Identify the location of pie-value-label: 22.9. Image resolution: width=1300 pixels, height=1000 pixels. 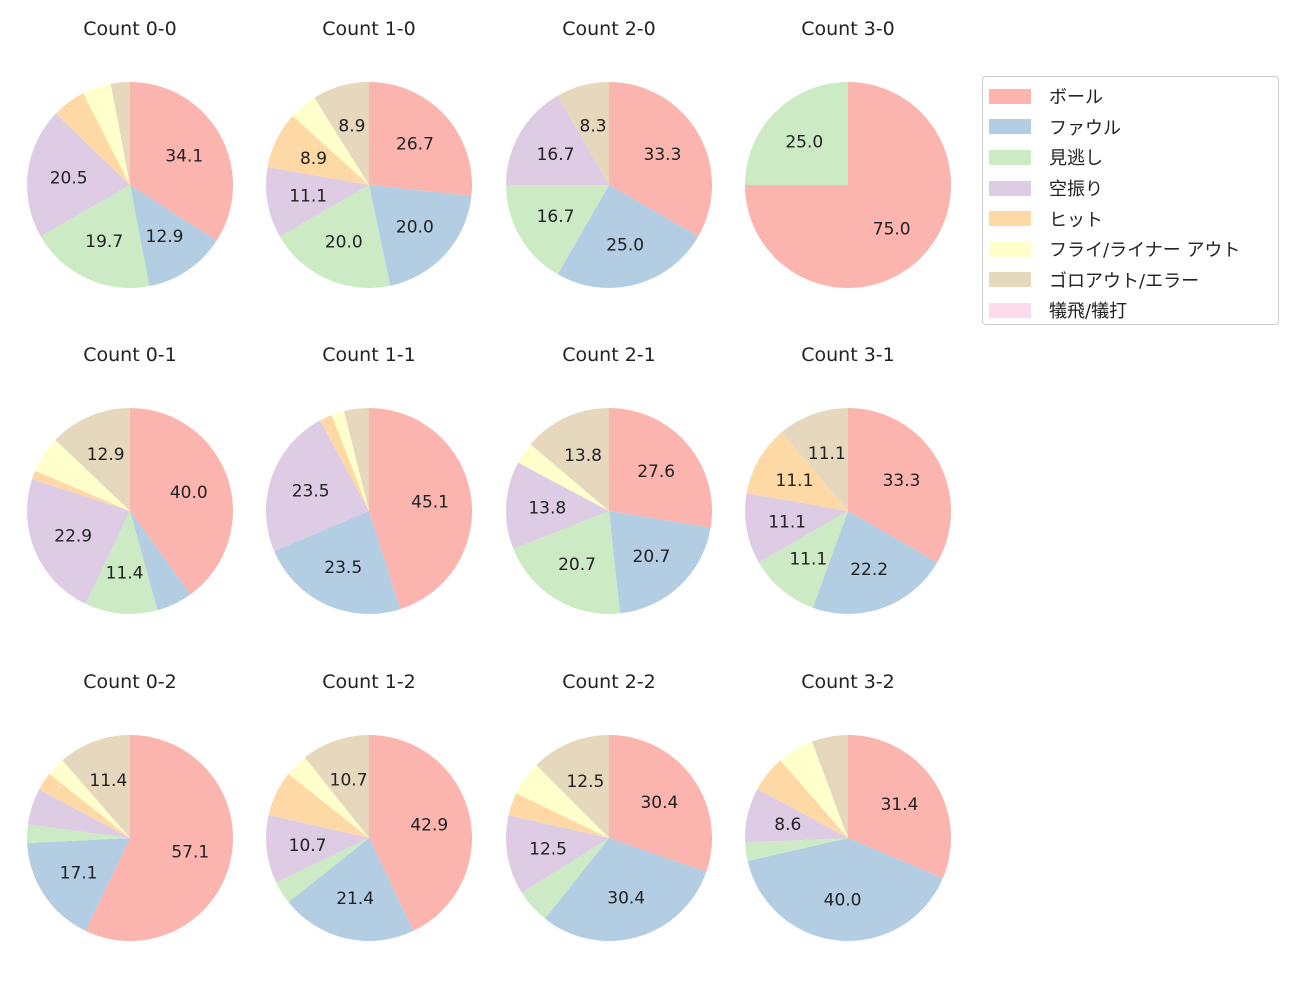
(73, 536).